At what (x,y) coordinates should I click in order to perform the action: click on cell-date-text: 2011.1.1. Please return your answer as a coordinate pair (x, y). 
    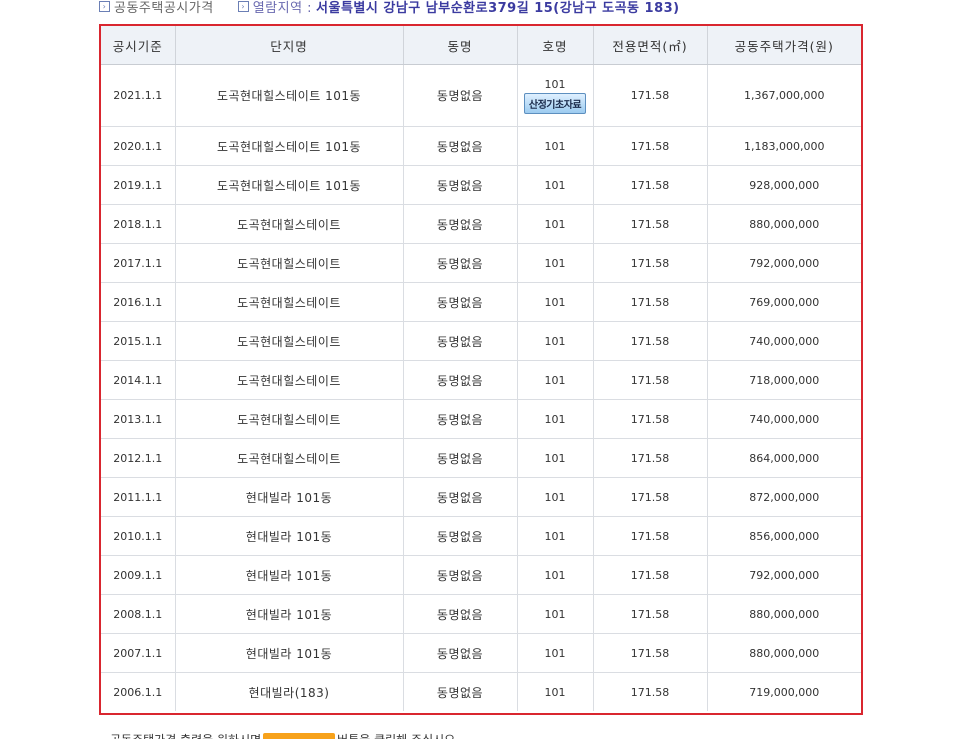
    Looking at the image, I should click on (138, 497).